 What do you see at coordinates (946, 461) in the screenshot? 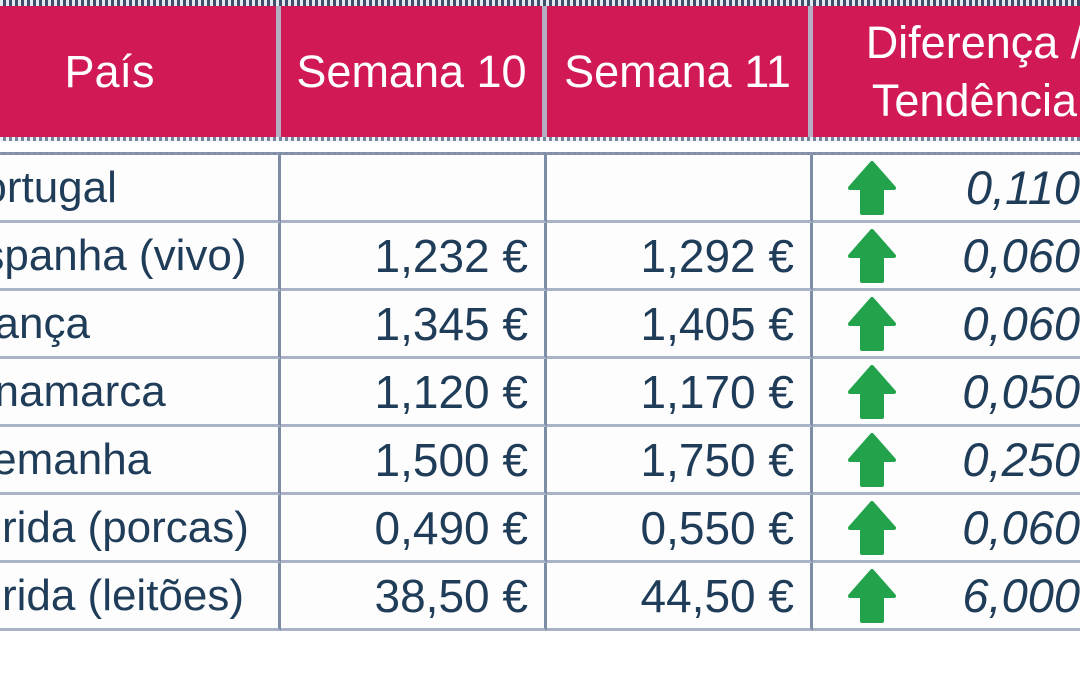
I see `difference-cell: 0,250` at bounding box center [946, 461].